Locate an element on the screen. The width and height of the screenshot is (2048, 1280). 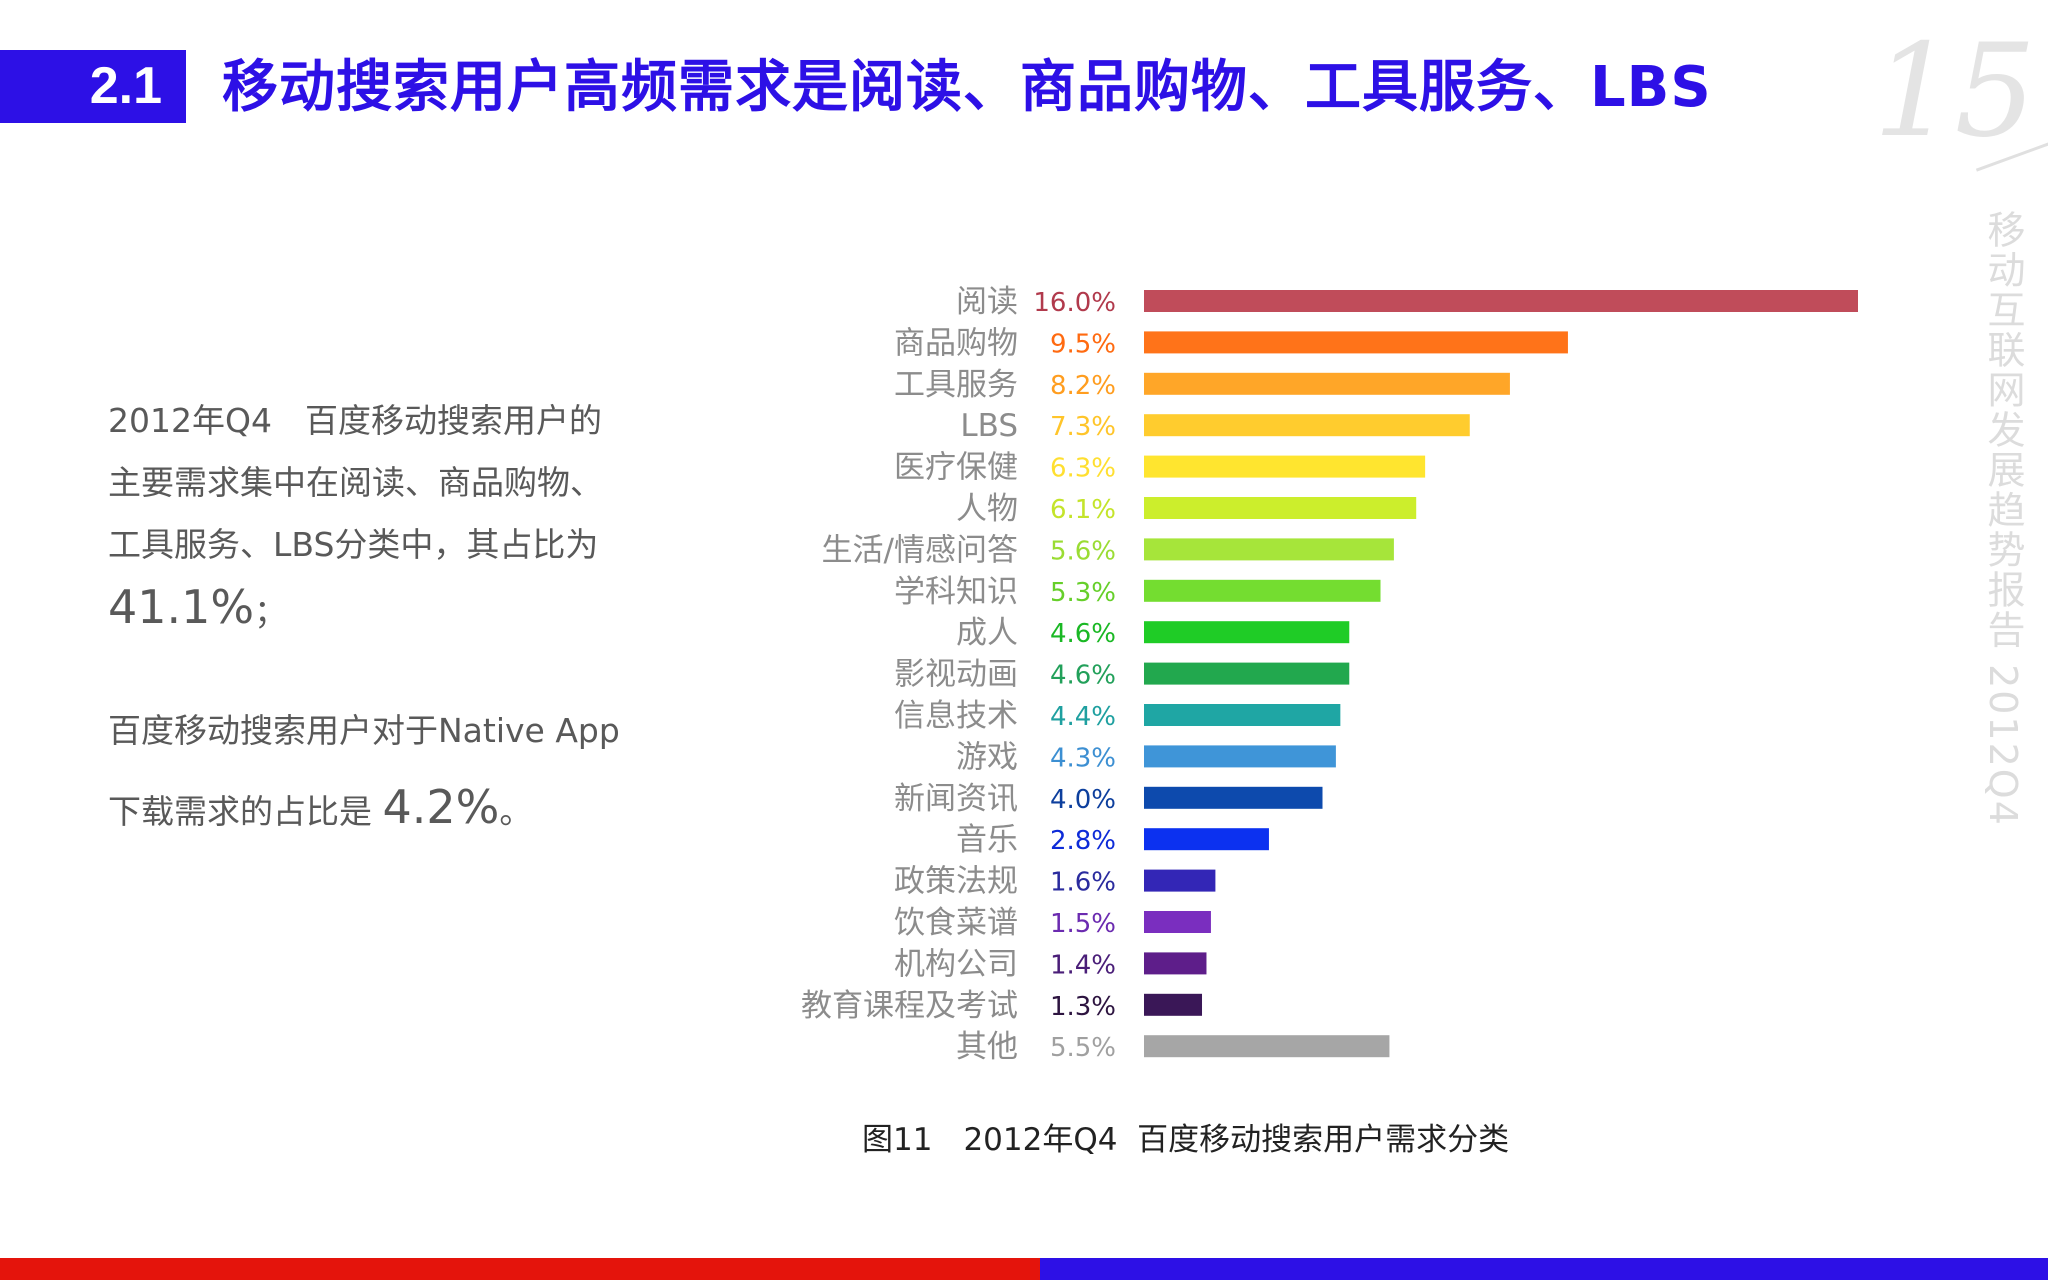
value-label: 6.1% is located at coordinates (1083, 510).